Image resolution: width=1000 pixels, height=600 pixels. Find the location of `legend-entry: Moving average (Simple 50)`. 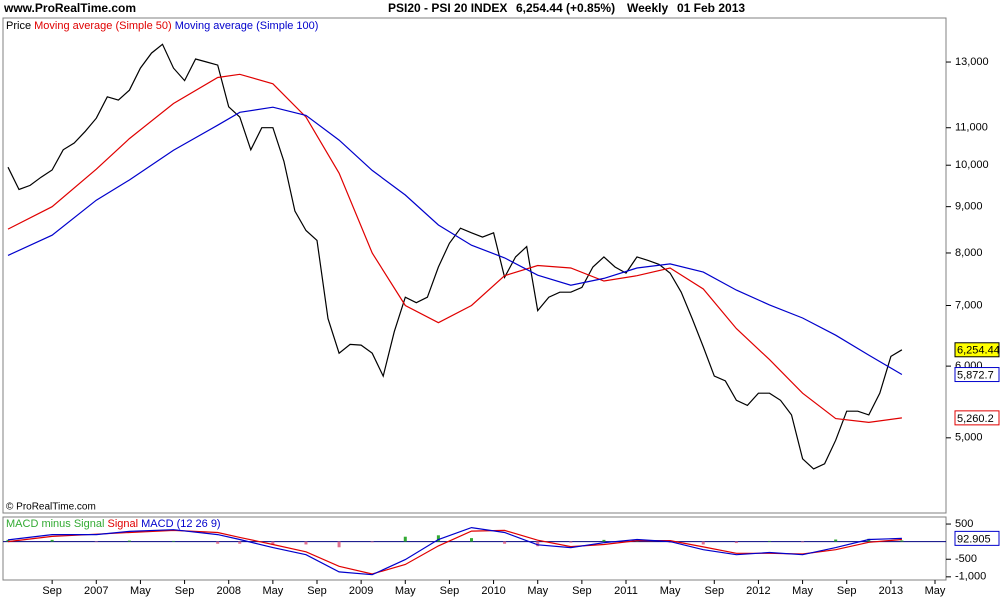

legend-entry: Moving average (Simple 50) is located at coordinates (103, 26).